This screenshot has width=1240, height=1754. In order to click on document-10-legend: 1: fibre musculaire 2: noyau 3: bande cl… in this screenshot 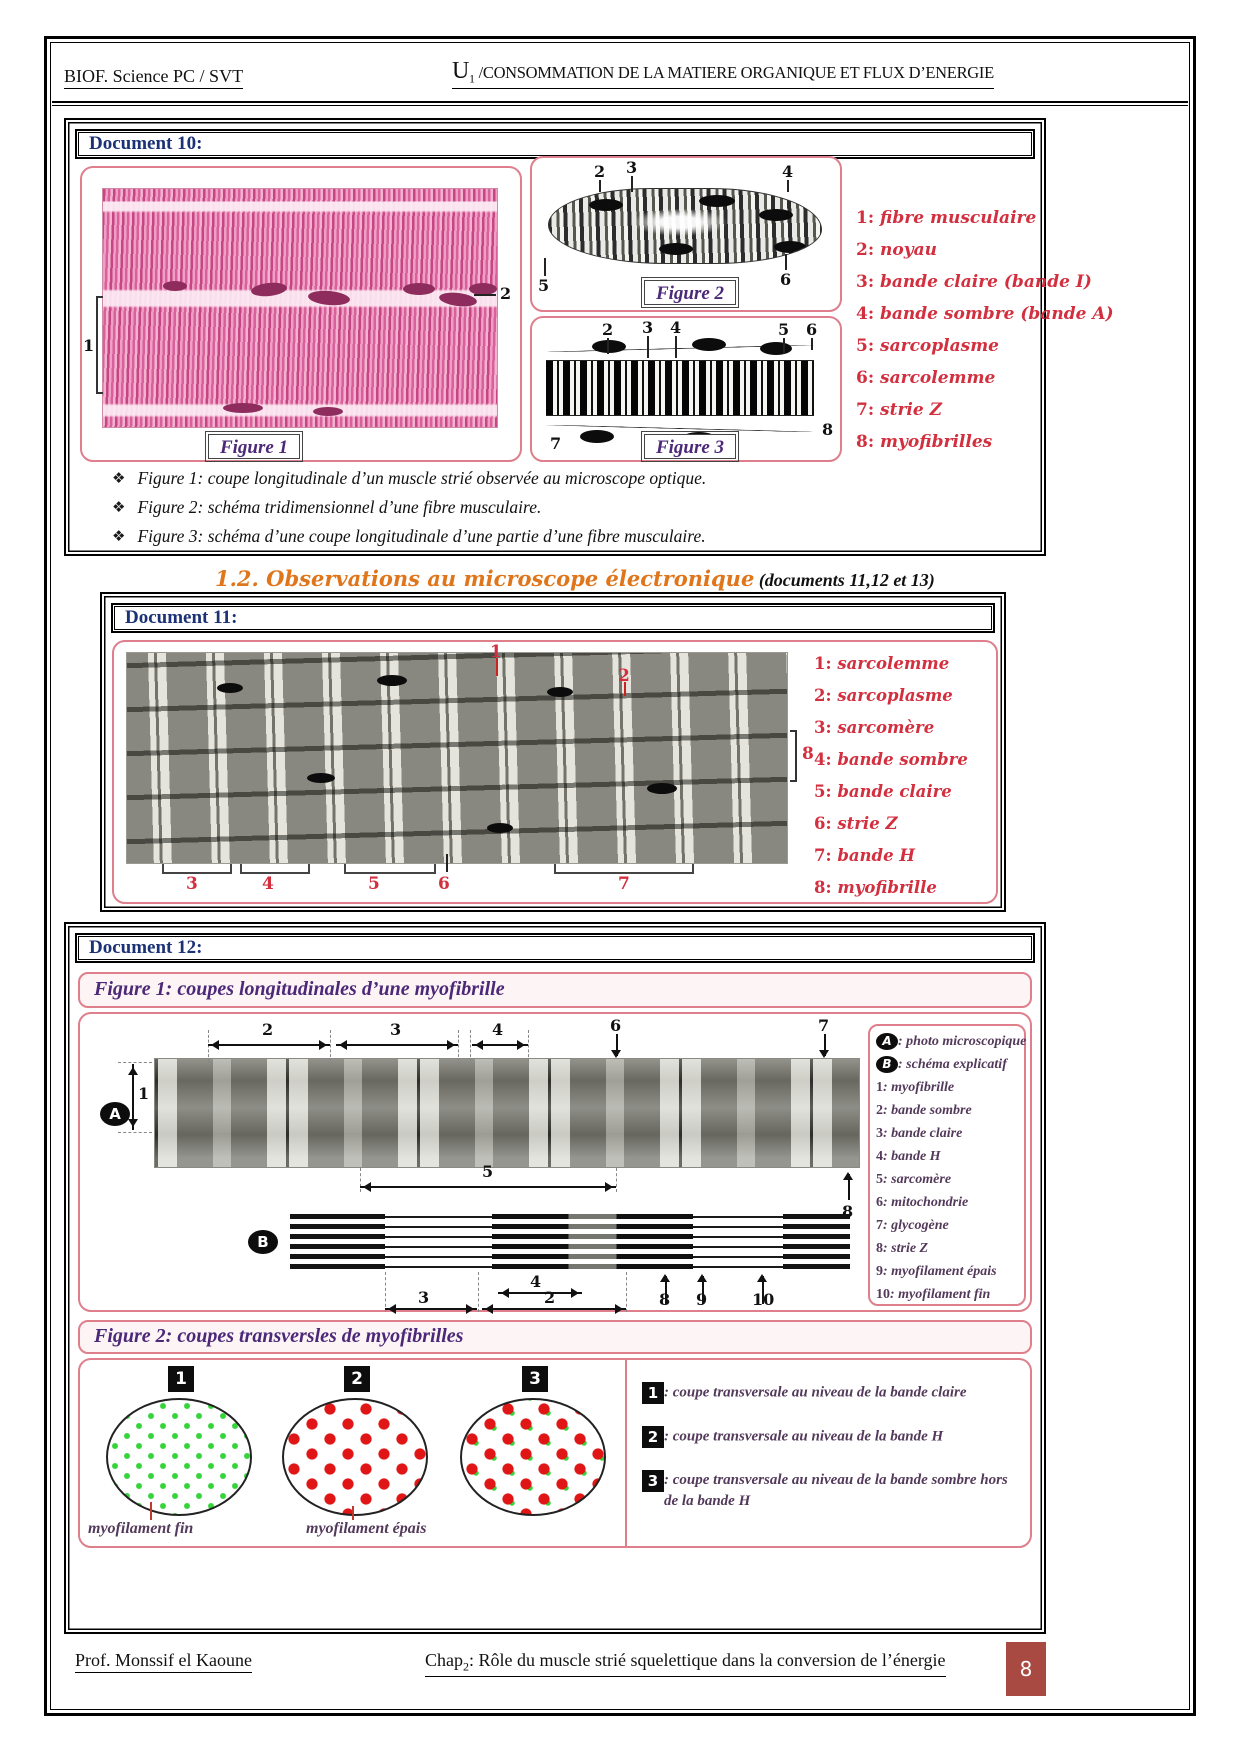, I will do `click(985, 330)`.